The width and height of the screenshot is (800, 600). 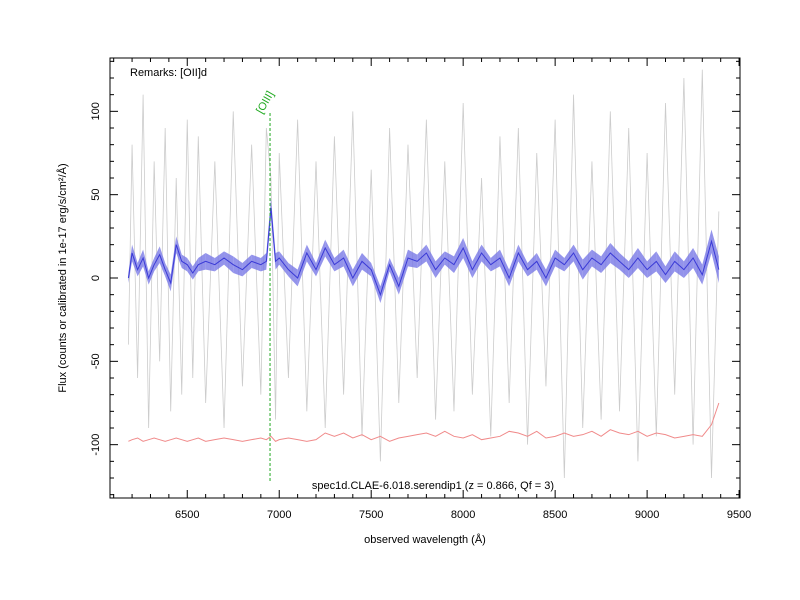 I want to click on smoothed-flux-line, so click(x=423, y=252).